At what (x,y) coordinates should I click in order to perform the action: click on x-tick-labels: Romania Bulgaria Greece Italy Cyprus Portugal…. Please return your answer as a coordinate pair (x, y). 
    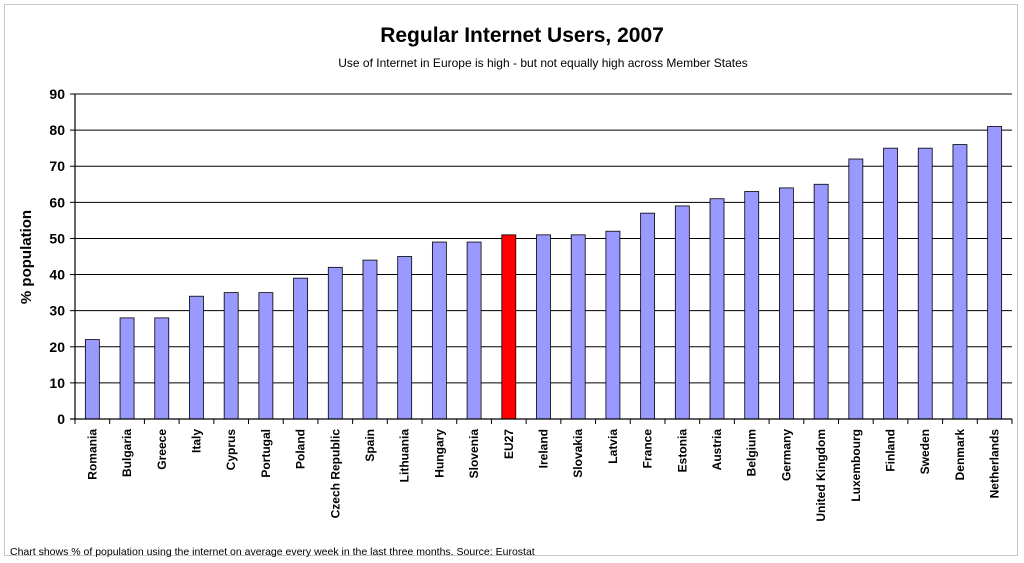
    Looking at the image, I should click on (543, 475).